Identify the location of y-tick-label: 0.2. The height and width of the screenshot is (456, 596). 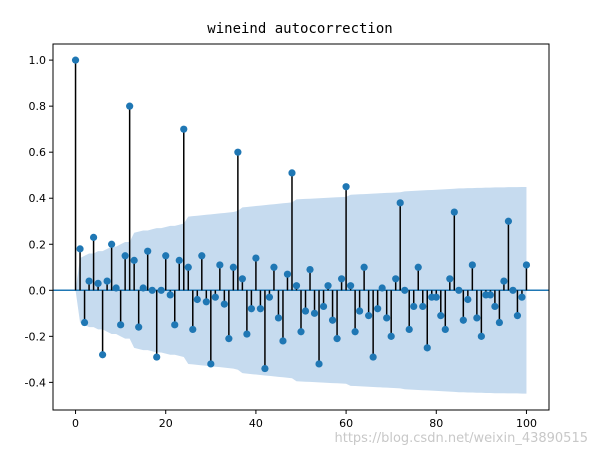
(38, 244).